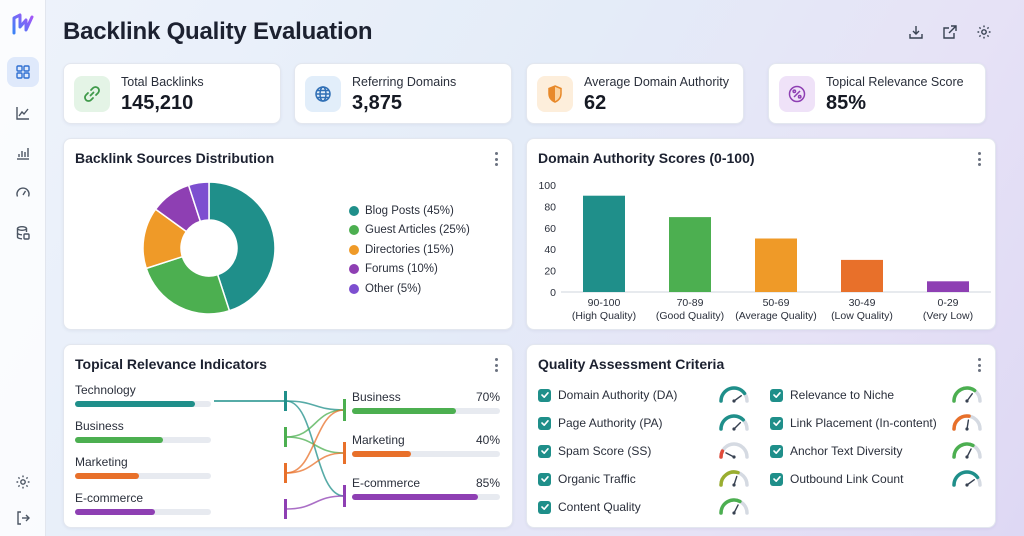 The height and width of the screenshot is (536, 1024). What do you see at coordinates (594, 451) in the screenshot?
I see `criteria-item: Spam Score (SS)` at bounding box center [594, 451].